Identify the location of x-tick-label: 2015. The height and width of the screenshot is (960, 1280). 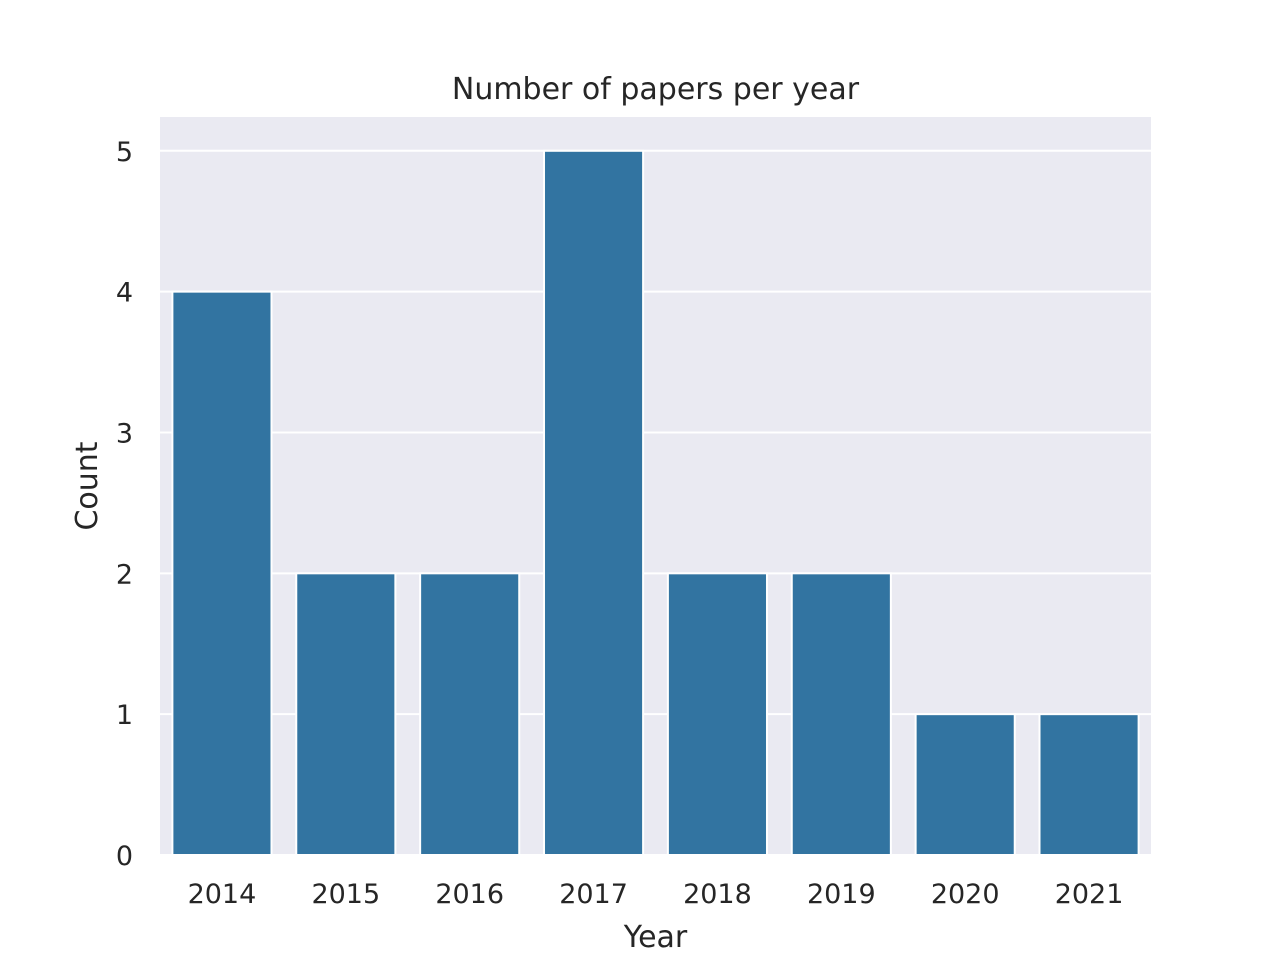
(345, 894).